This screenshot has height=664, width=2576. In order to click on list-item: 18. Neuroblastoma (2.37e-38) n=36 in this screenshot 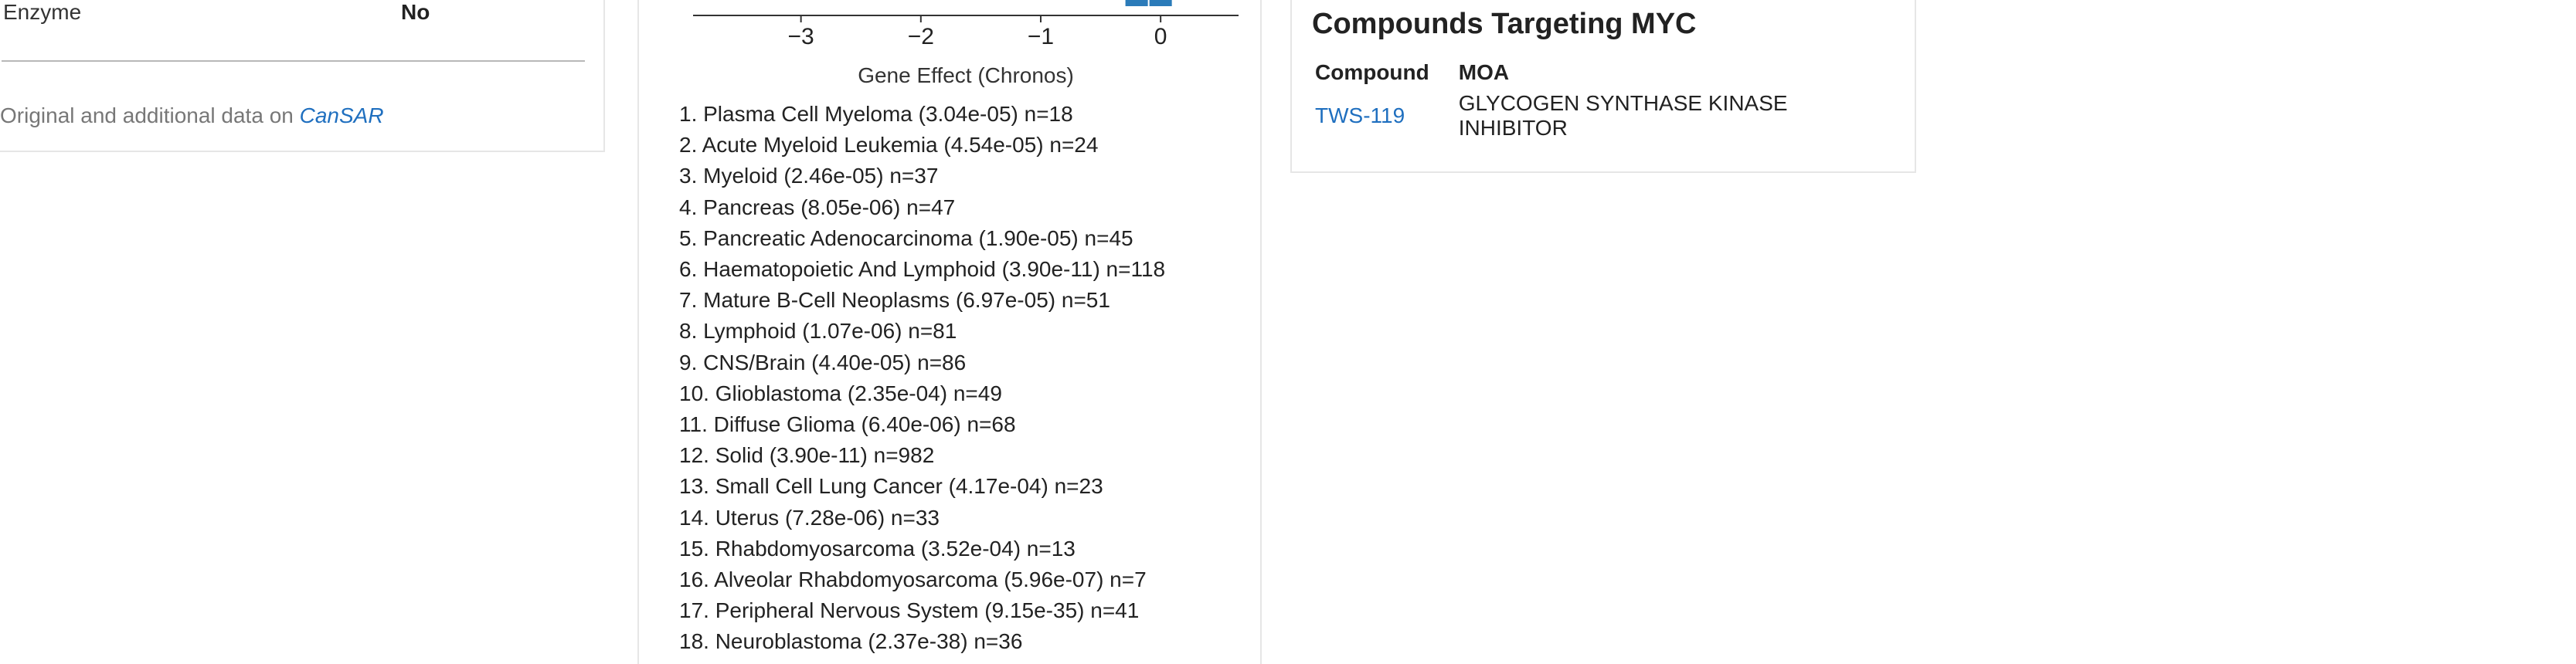, I will do `click(851, 641)`.